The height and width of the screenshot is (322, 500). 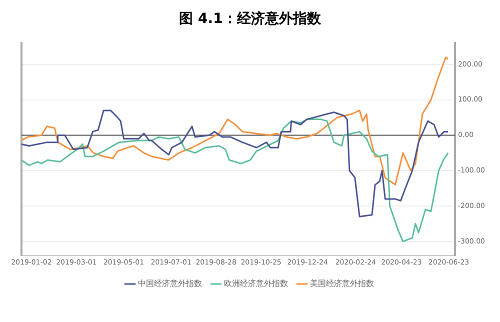 What do you see at coordinates (256, 283) in the screenshot?
I see `legend-label: 欧洲经济意外指数` at bounding box center [256, 283].